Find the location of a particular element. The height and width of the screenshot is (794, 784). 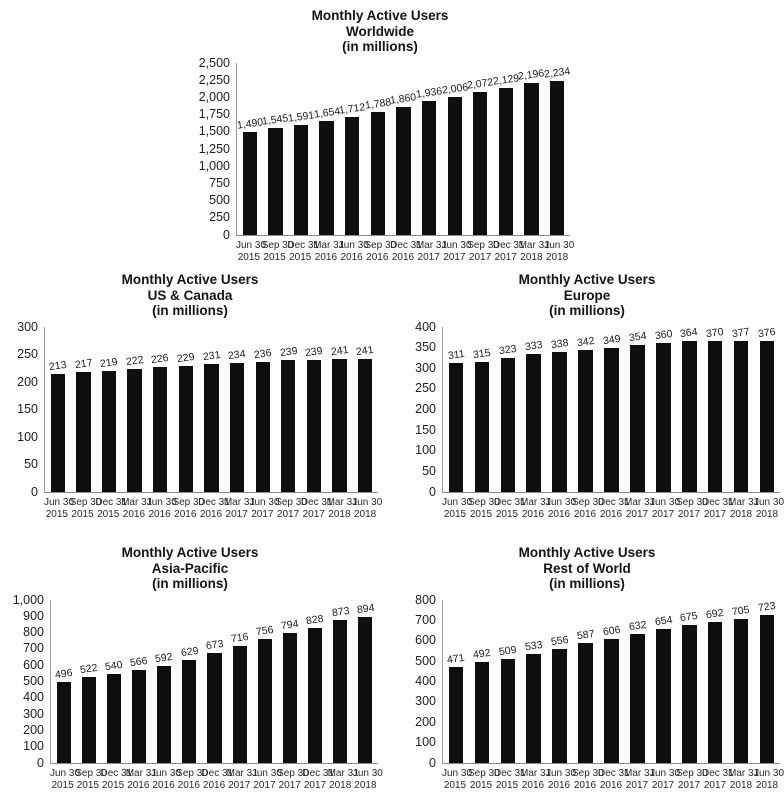

bar-slot: 239 is located at coordinates (314, 409).